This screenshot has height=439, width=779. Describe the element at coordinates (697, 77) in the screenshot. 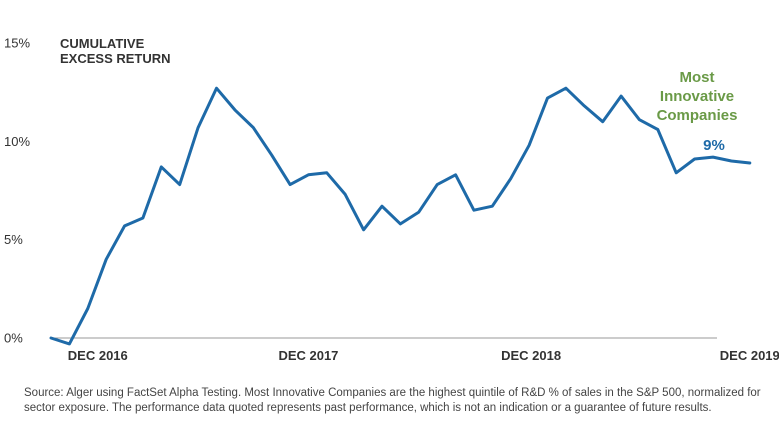

I see `annotation-name-line-1: Most` at that location.